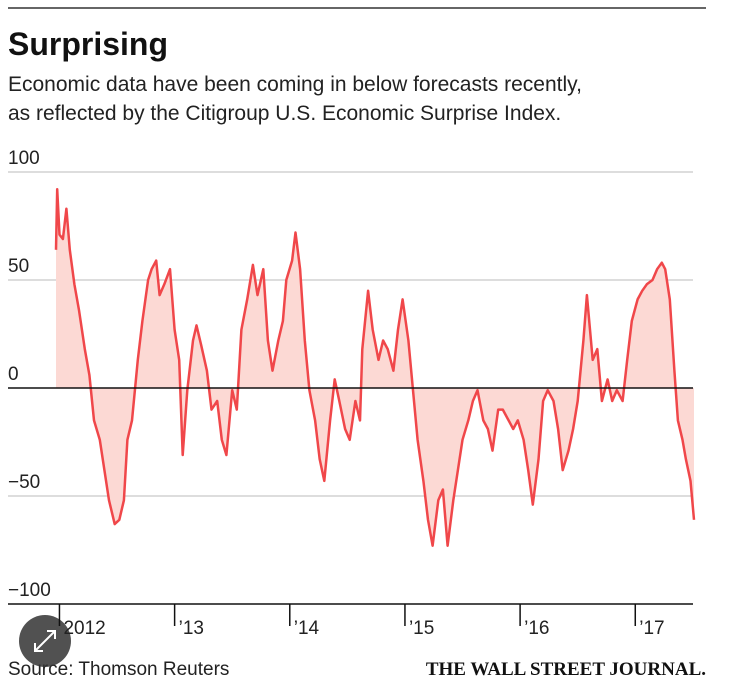  What do you see at coordinates (24, 482) in the screenshot?
I see `y-tick-label: −50` at bounding box center [24, 482].